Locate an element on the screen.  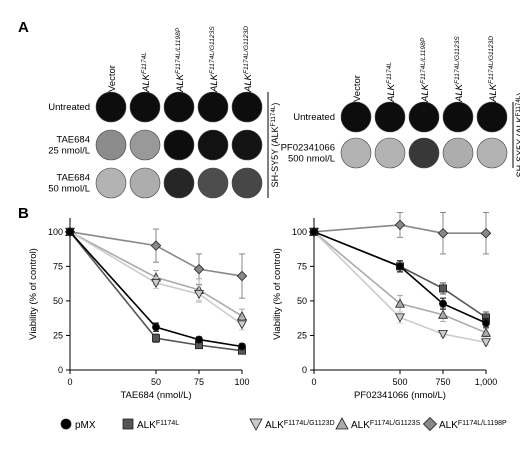
x-tick-label: 100 is located at coordinates (241, 382).